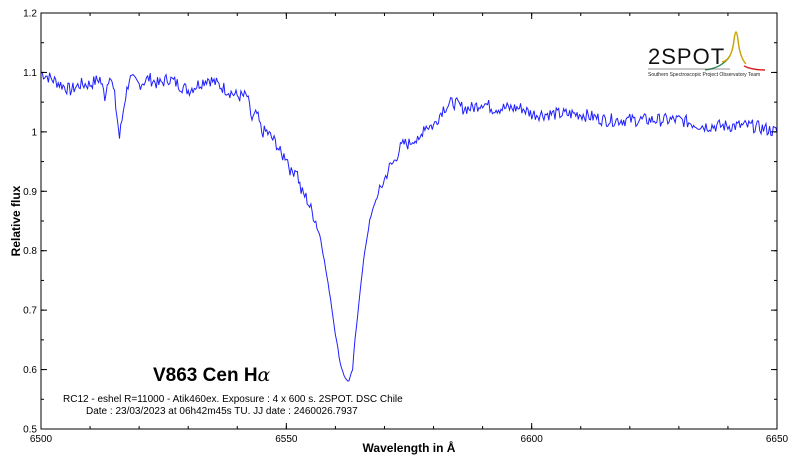 The width and height of the screenshot is (800, 461). I want to click on y-axis-title: Relative flux, so click(16, 220).